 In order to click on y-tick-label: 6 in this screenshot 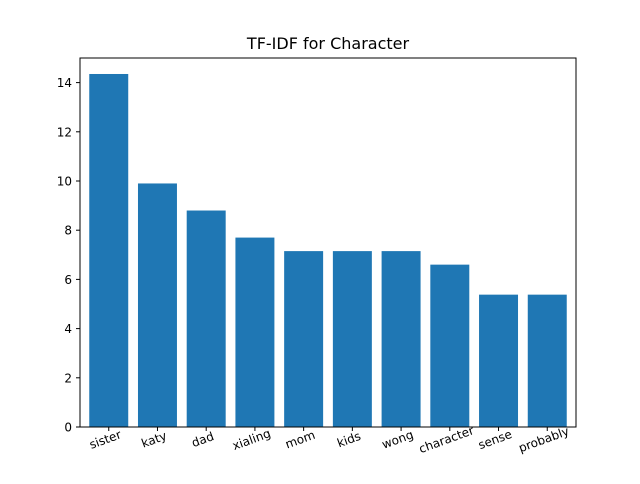, I will do `click(68, 280)`.